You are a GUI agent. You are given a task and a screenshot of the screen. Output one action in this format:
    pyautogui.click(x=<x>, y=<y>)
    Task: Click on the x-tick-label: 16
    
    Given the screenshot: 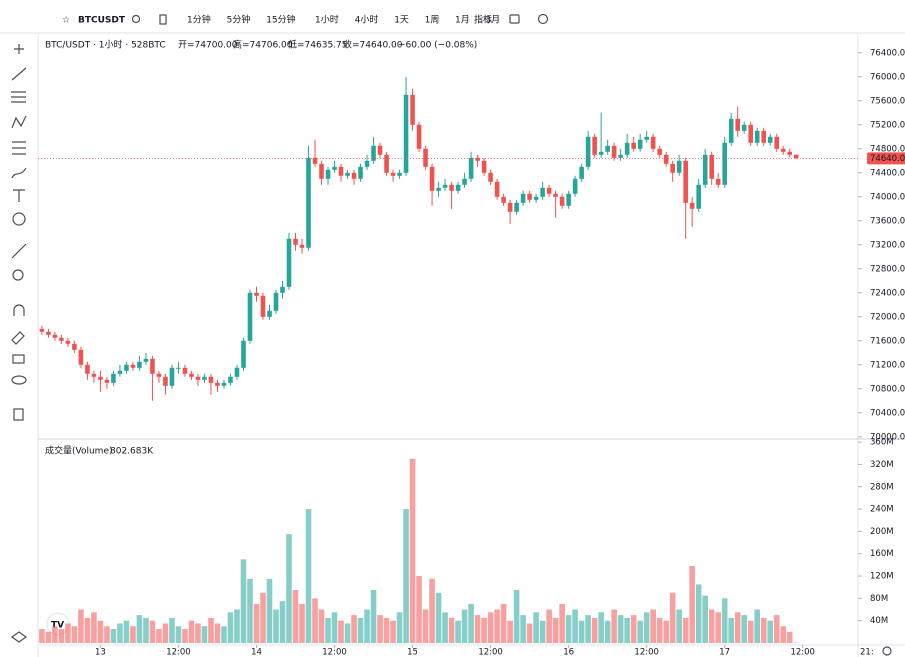 What is the action you would take?
    pyautogui.click(x=568, y=652)
    